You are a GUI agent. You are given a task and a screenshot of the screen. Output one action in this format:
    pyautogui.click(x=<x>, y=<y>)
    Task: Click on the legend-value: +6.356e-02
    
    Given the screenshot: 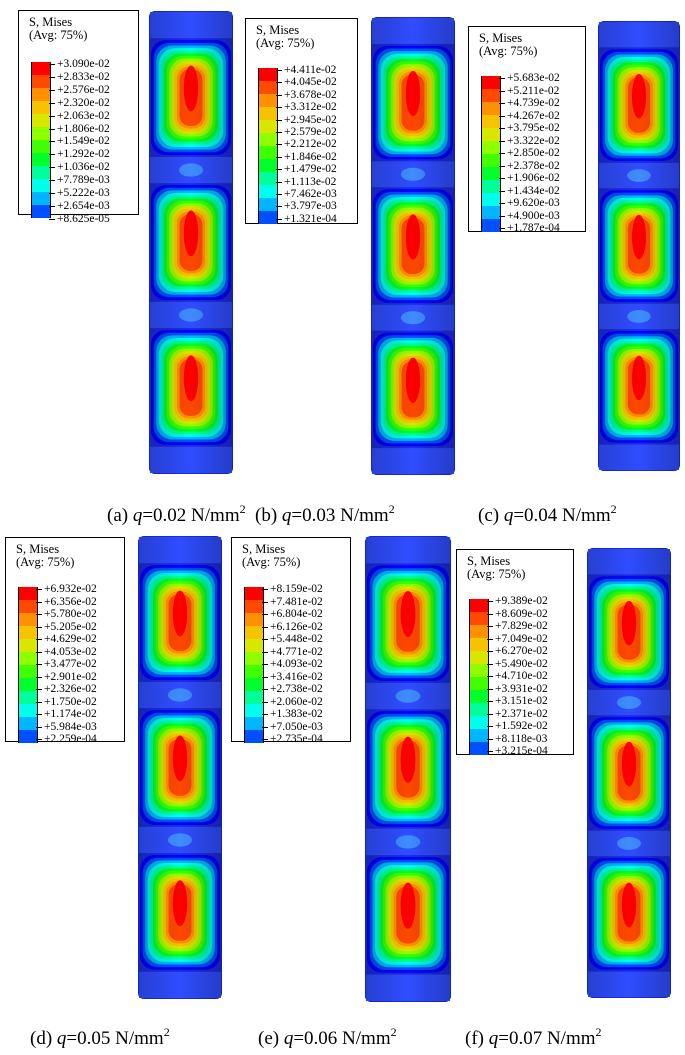 What is the action you would take?
    pyautogui.click(x=70, y=601)
    